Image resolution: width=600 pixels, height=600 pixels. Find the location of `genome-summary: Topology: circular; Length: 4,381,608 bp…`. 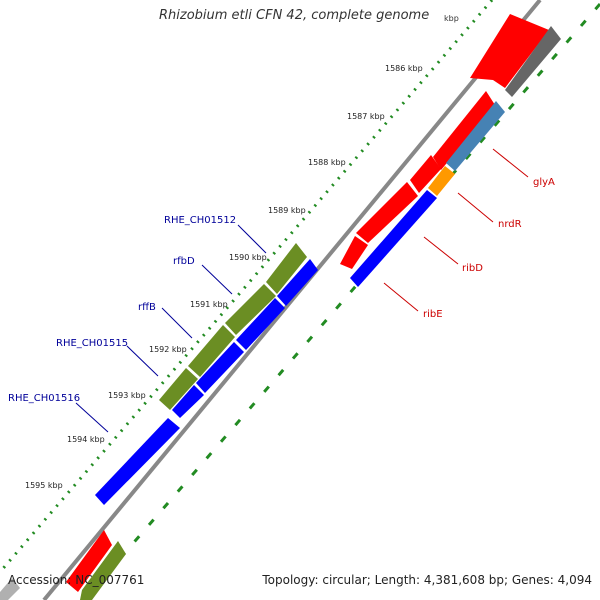

genome-summary: Topology: circular; Length: 4,381,608 bp… is located at coordinates (427, 580).